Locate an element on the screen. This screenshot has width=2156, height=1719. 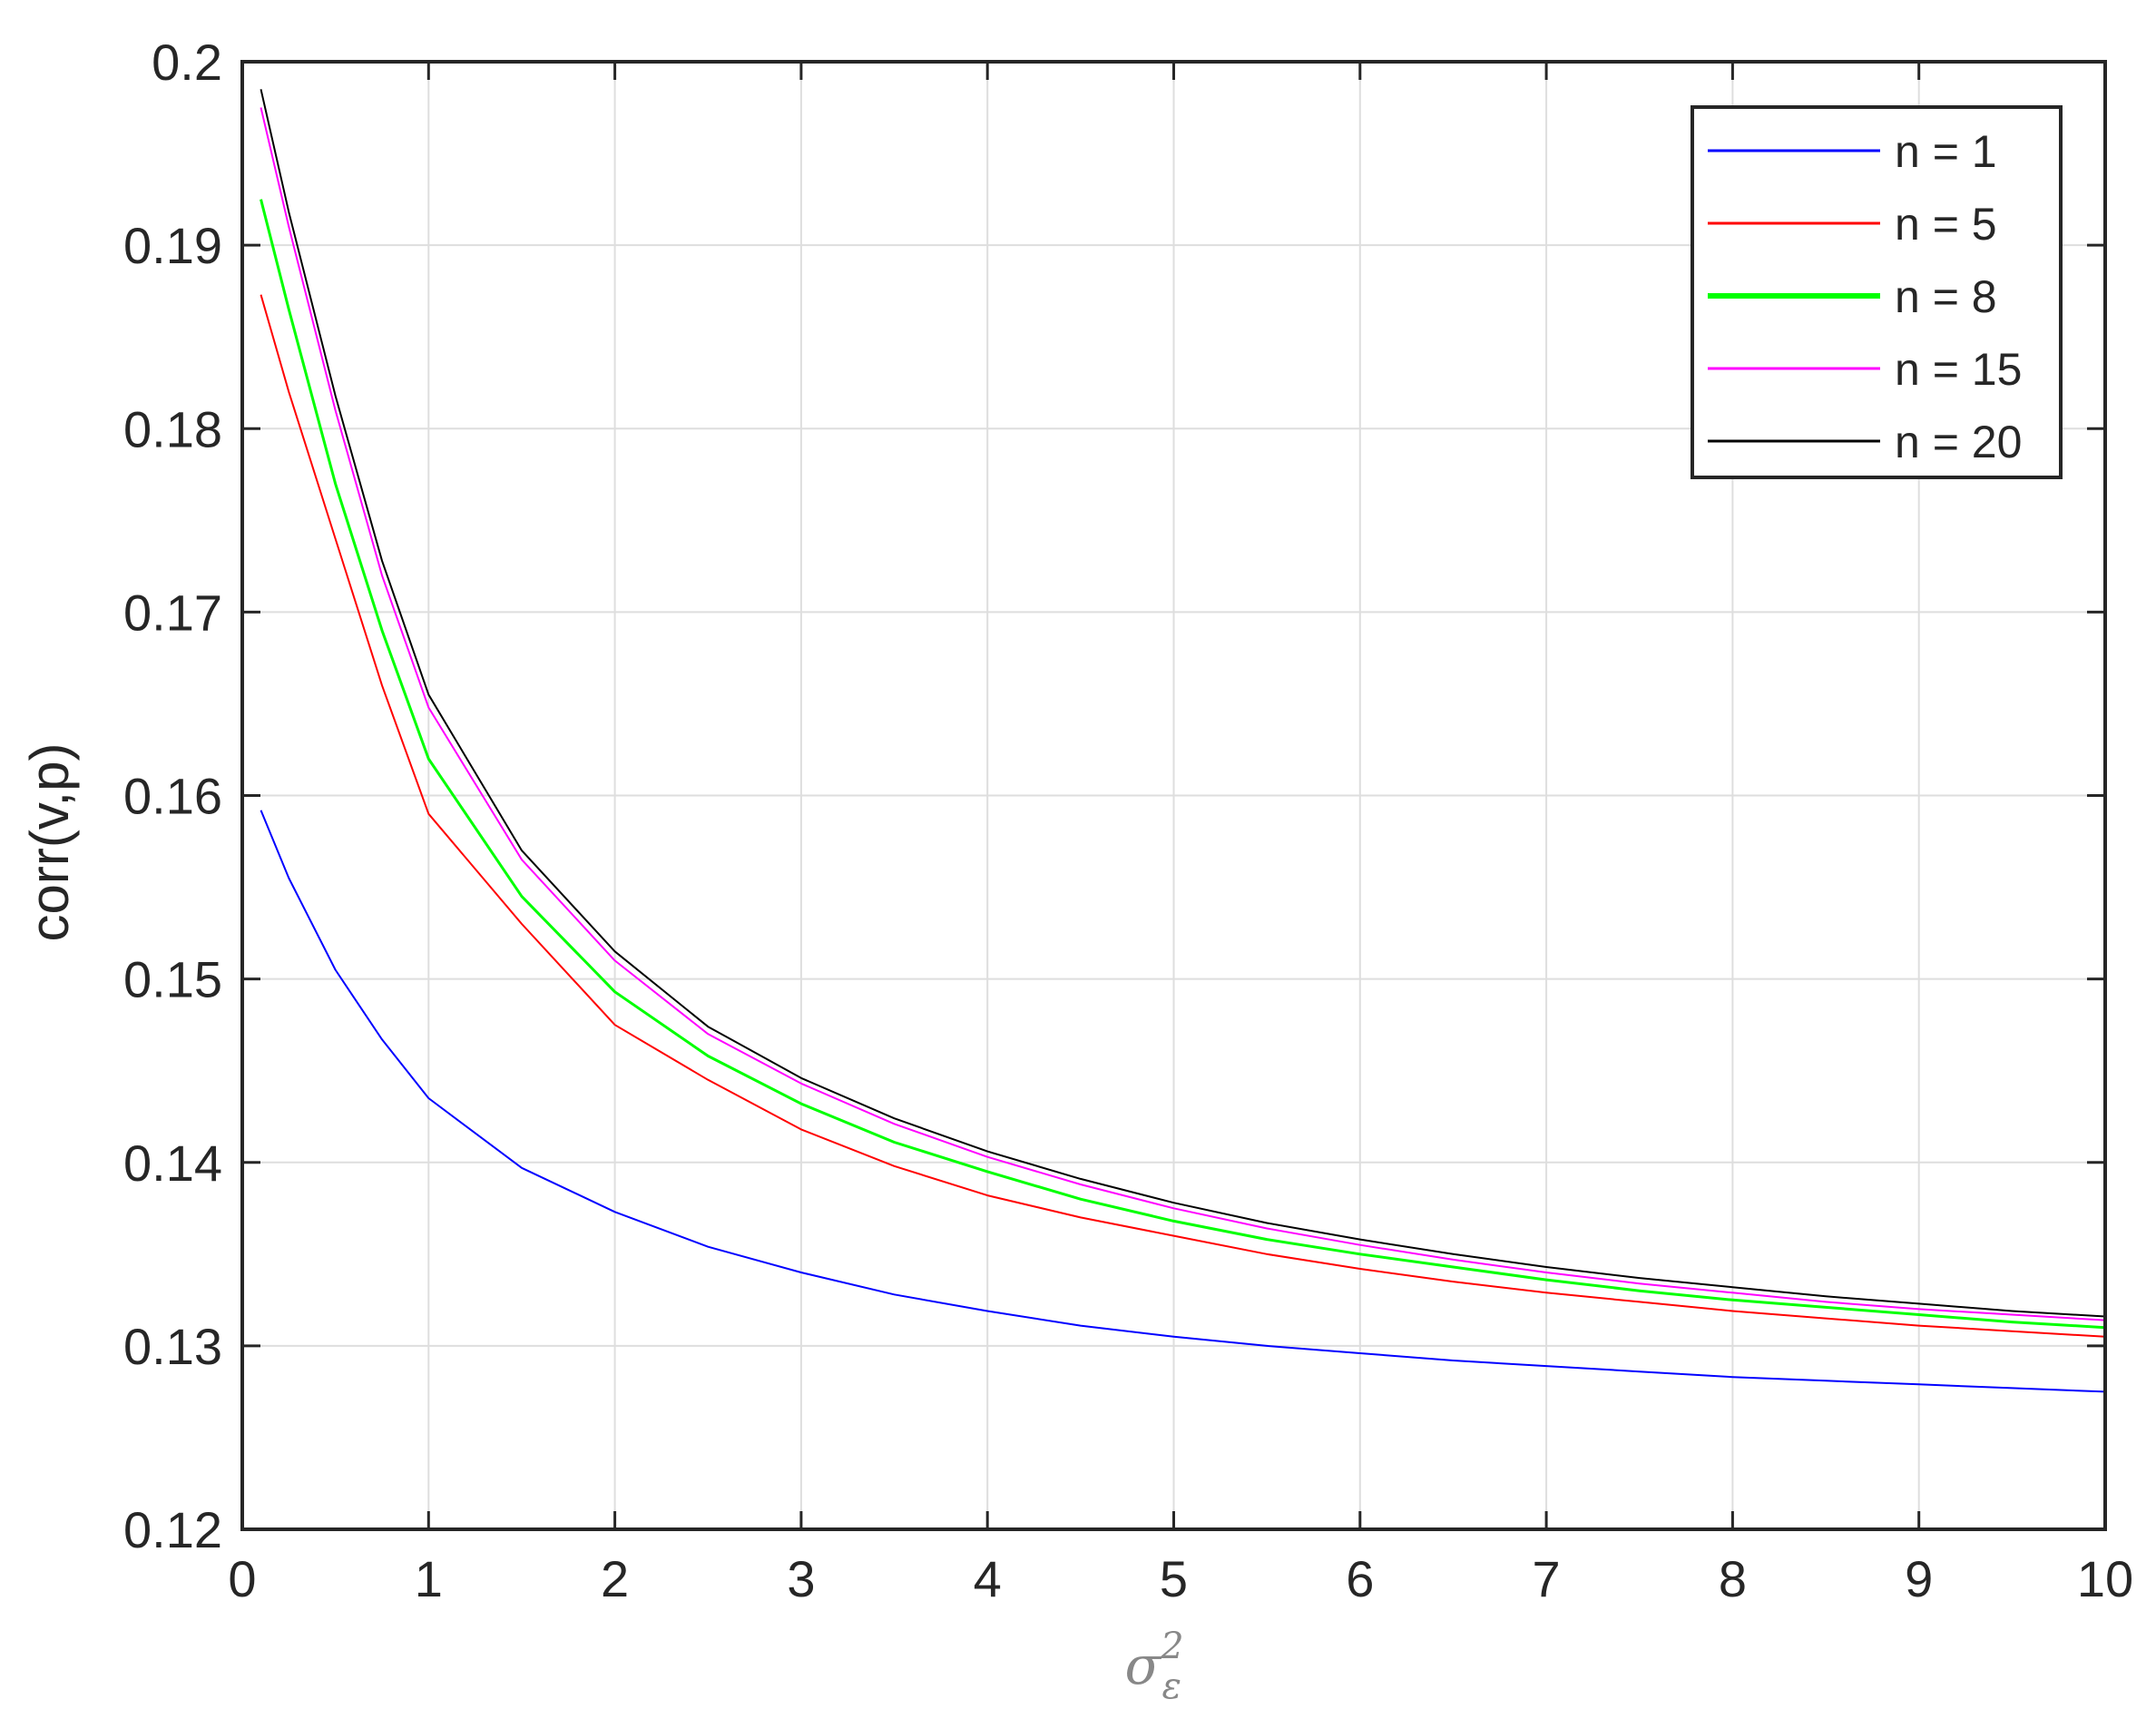
x-tick-label: 1 is located at coordinates (429, 1578).